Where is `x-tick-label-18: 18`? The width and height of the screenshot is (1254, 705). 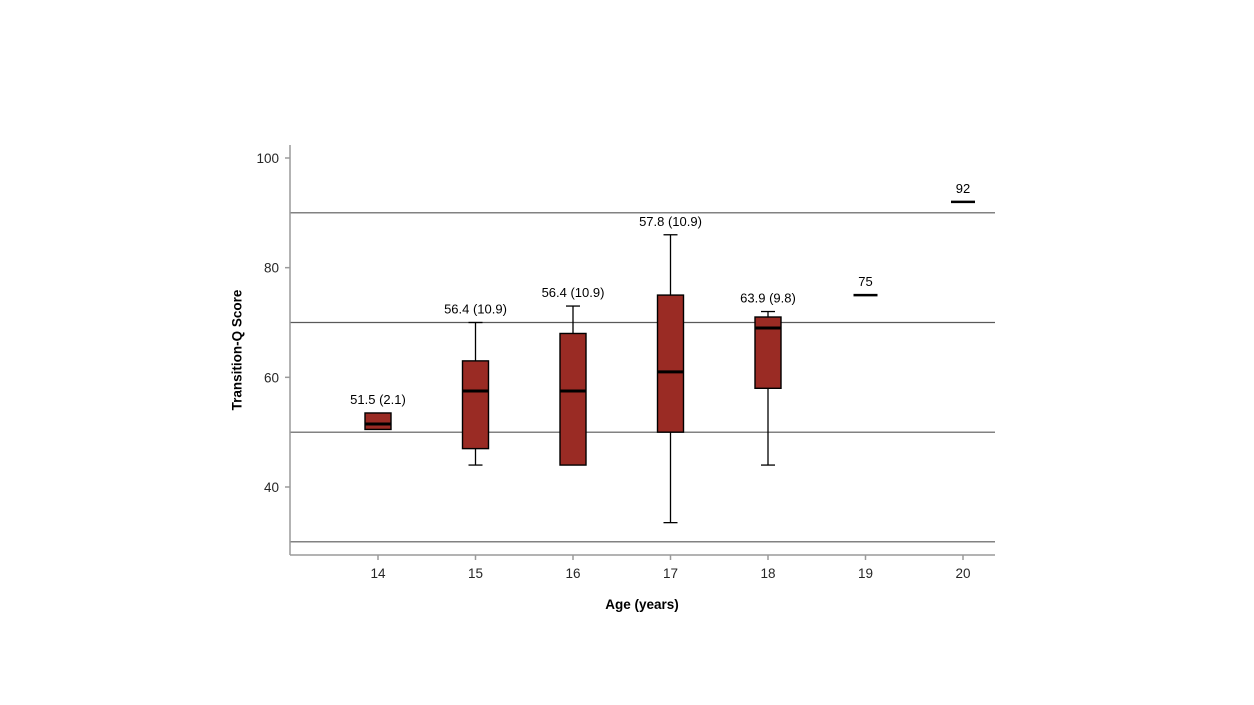 x-tick-label-18: 18 is located at coordinates (767, 573).